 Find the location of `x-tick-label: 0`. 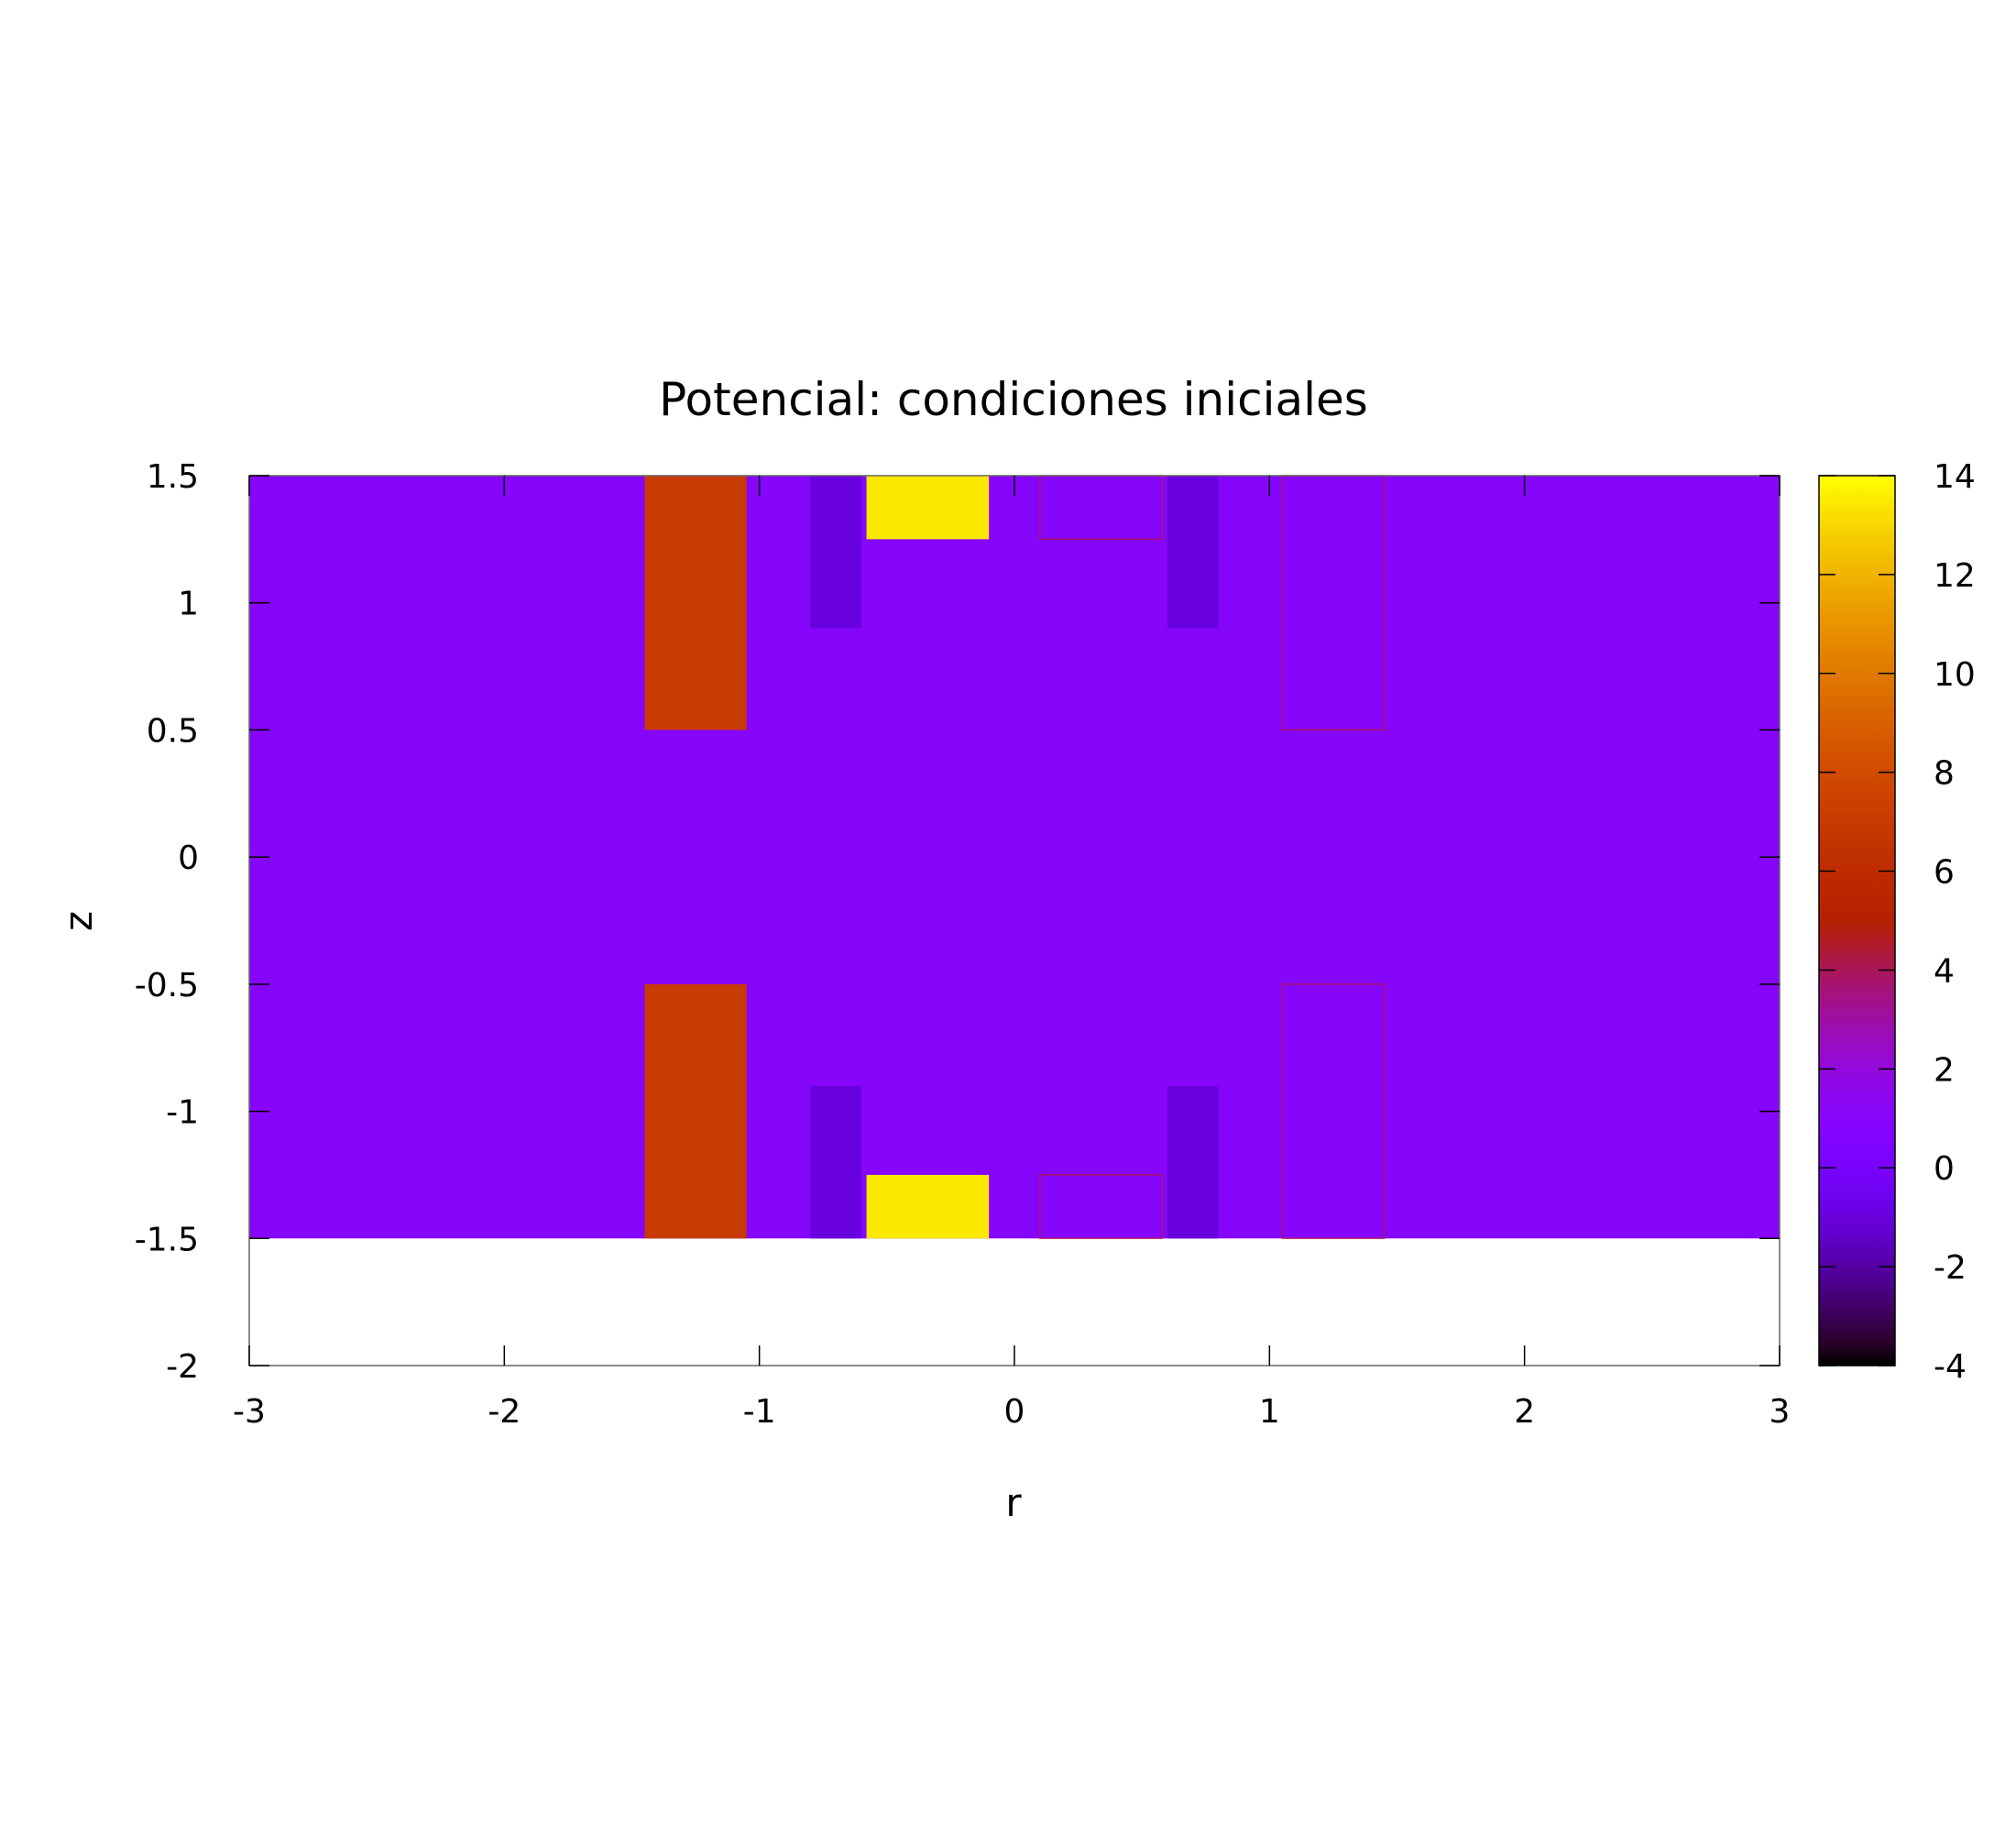

x-tick-label: 0 is located at coordinates (1014, 1412).